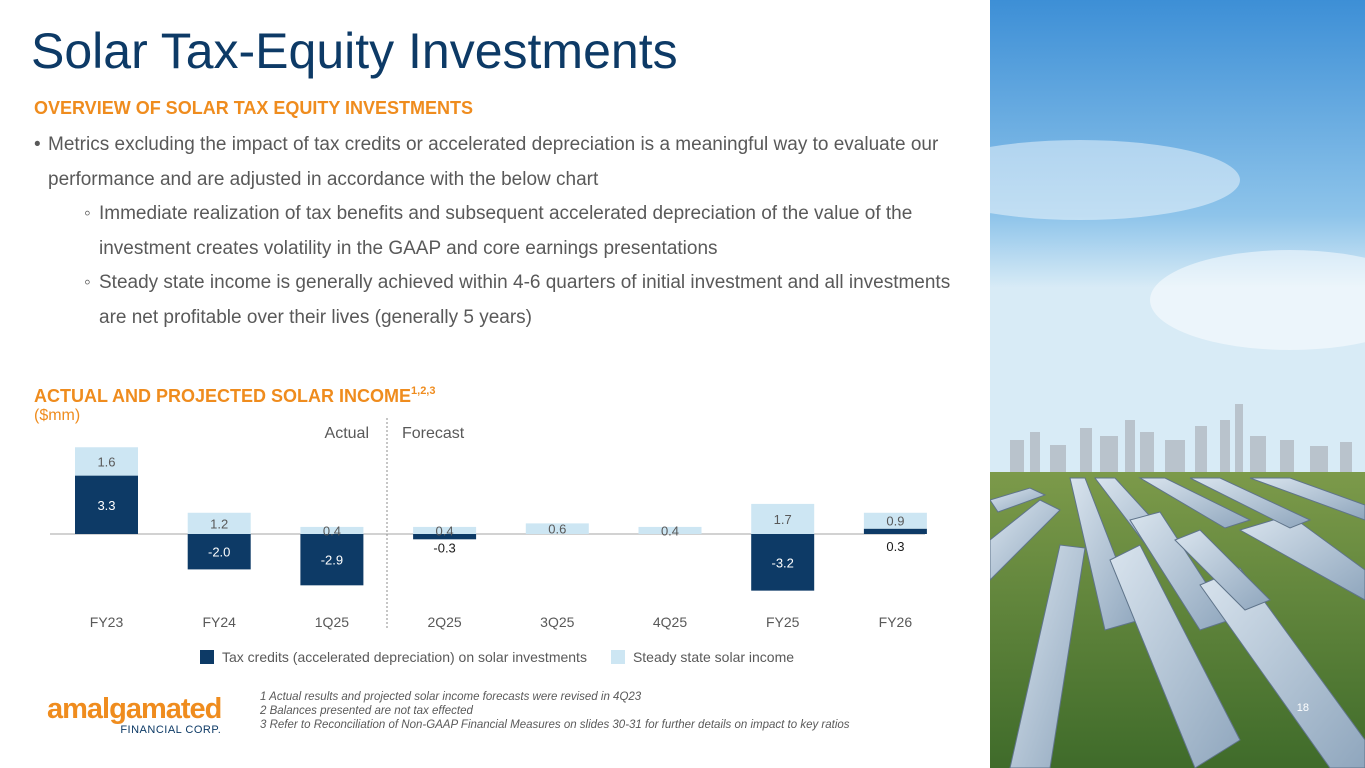 This screenshot has height=768, width=1365. I want to click on category-label-3q25: 3Q25, so click(557, 622).